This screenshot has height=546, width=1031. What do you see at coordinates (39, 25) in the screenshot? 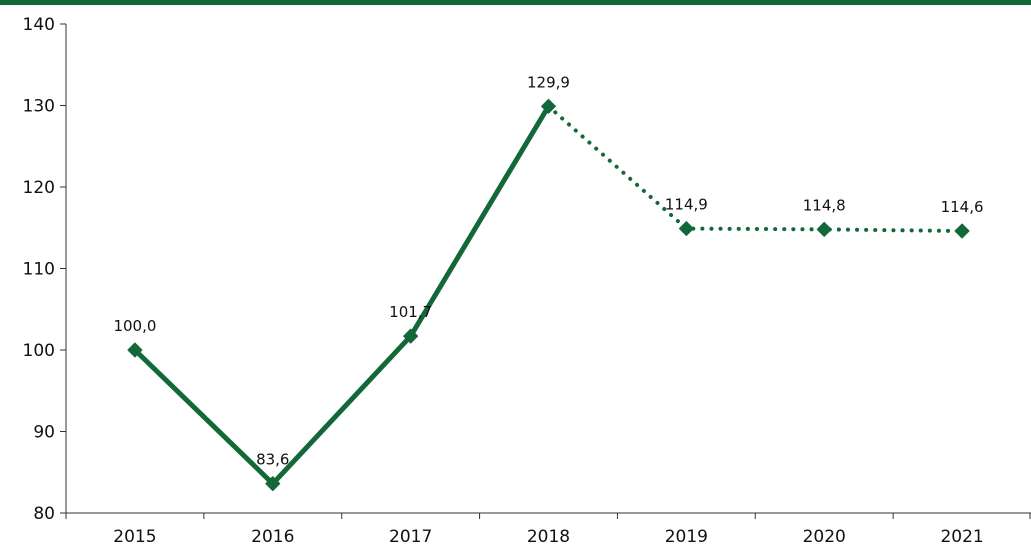
I see `y-tick-label: 140` at bounding box center [39, 25].